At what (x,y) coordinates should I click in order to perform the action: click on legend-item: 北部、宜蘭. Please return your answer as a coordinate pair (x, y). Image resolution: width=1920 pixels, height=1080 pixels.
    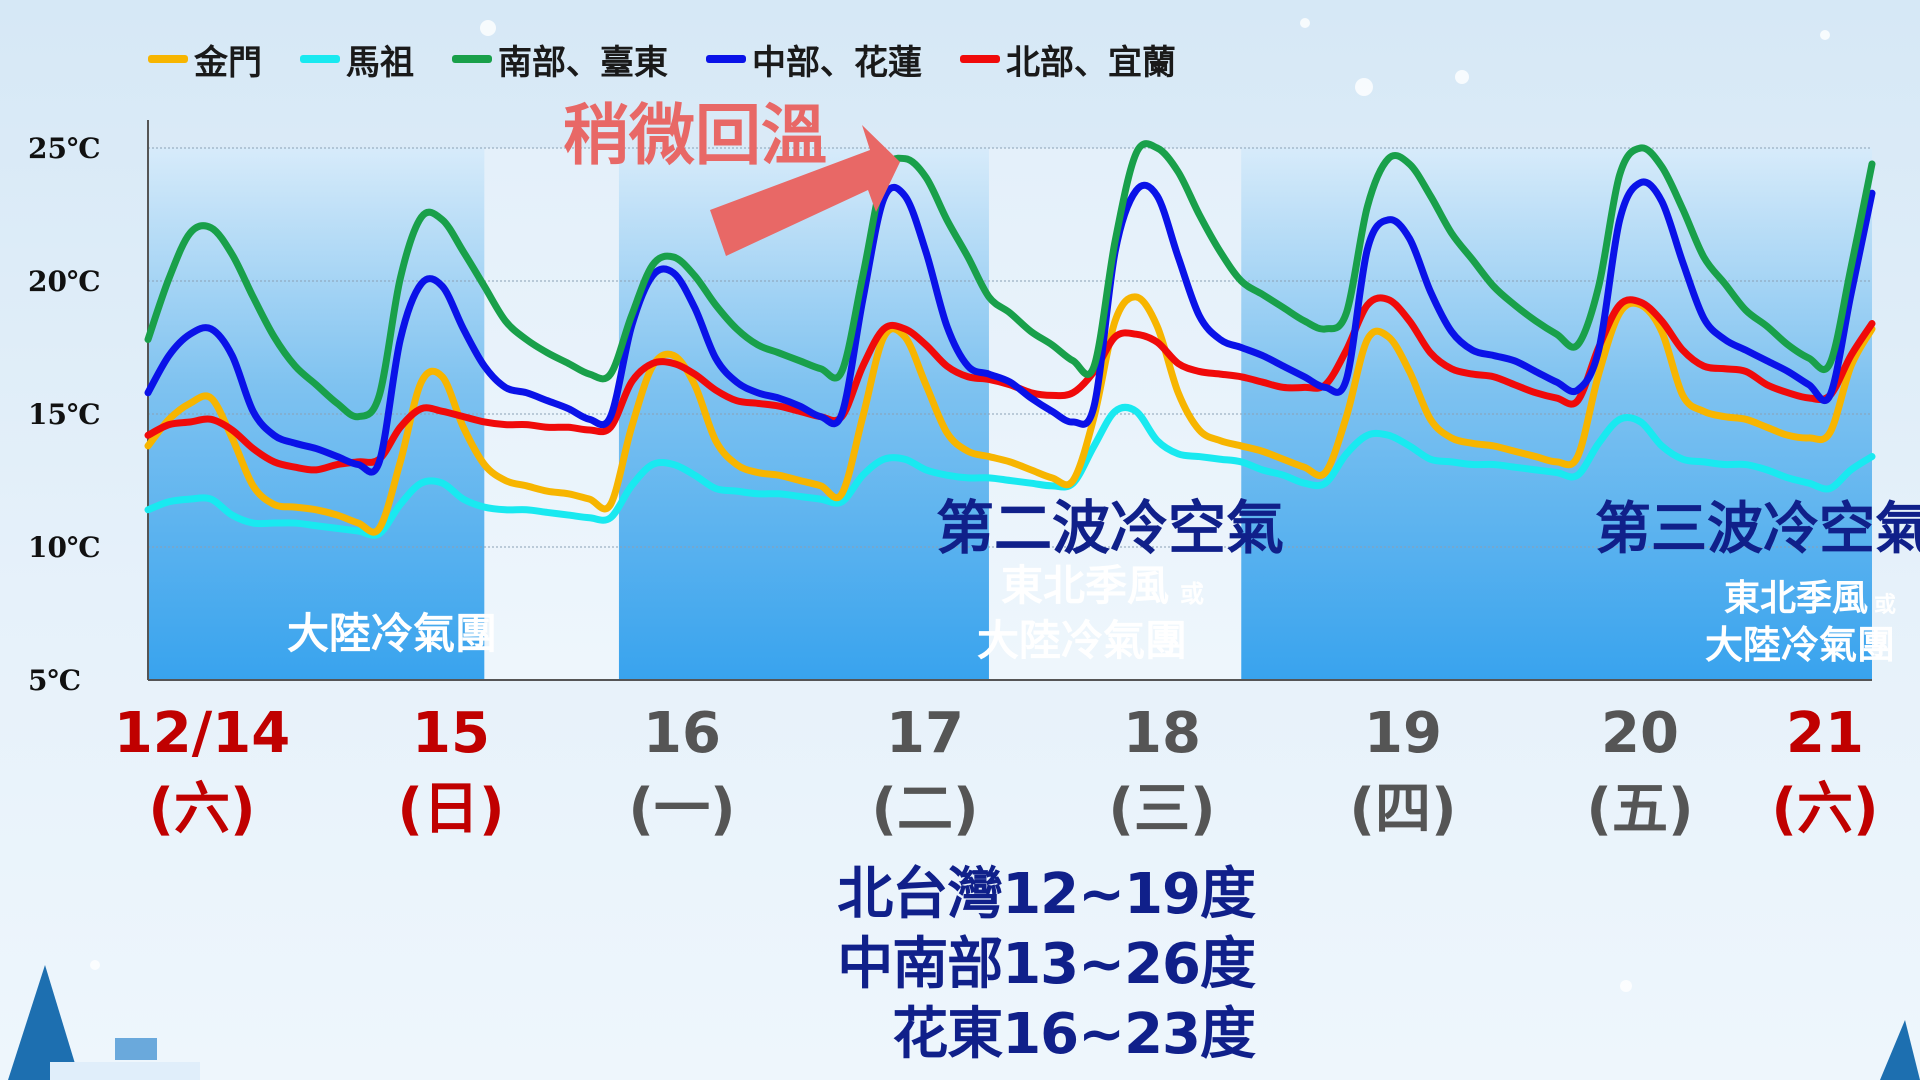
    Looking at the image, I should click on (1068, 59).